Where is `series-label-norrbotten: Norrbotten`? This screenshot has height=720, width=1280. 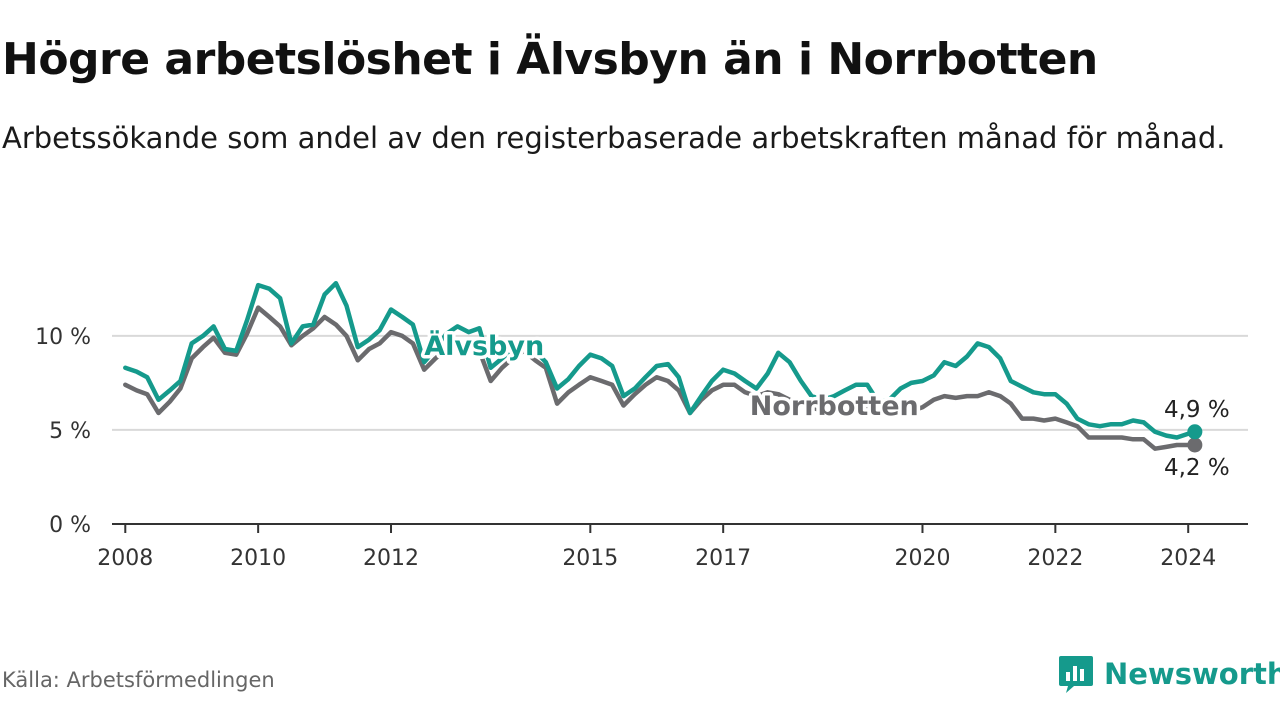 series-label-norrbotten: Norrbotten is located at coordinates (834, 406).